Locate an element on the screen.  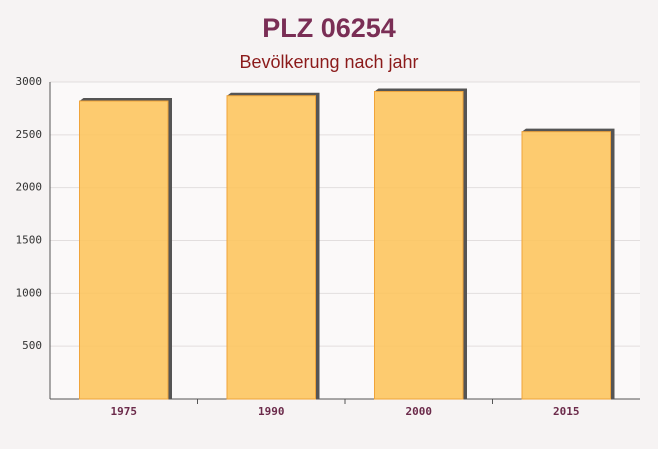
y-tick-label: 500 is located at coordinates (32, 345).